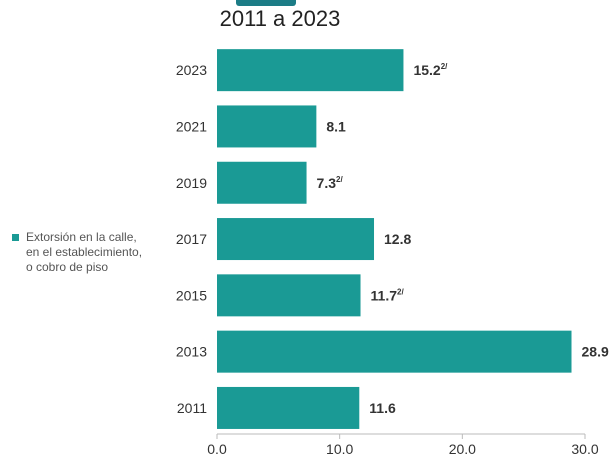 The width and height of the screenshot is (613, 464). I want to click on data-label: 11.6, so click(382, 408).